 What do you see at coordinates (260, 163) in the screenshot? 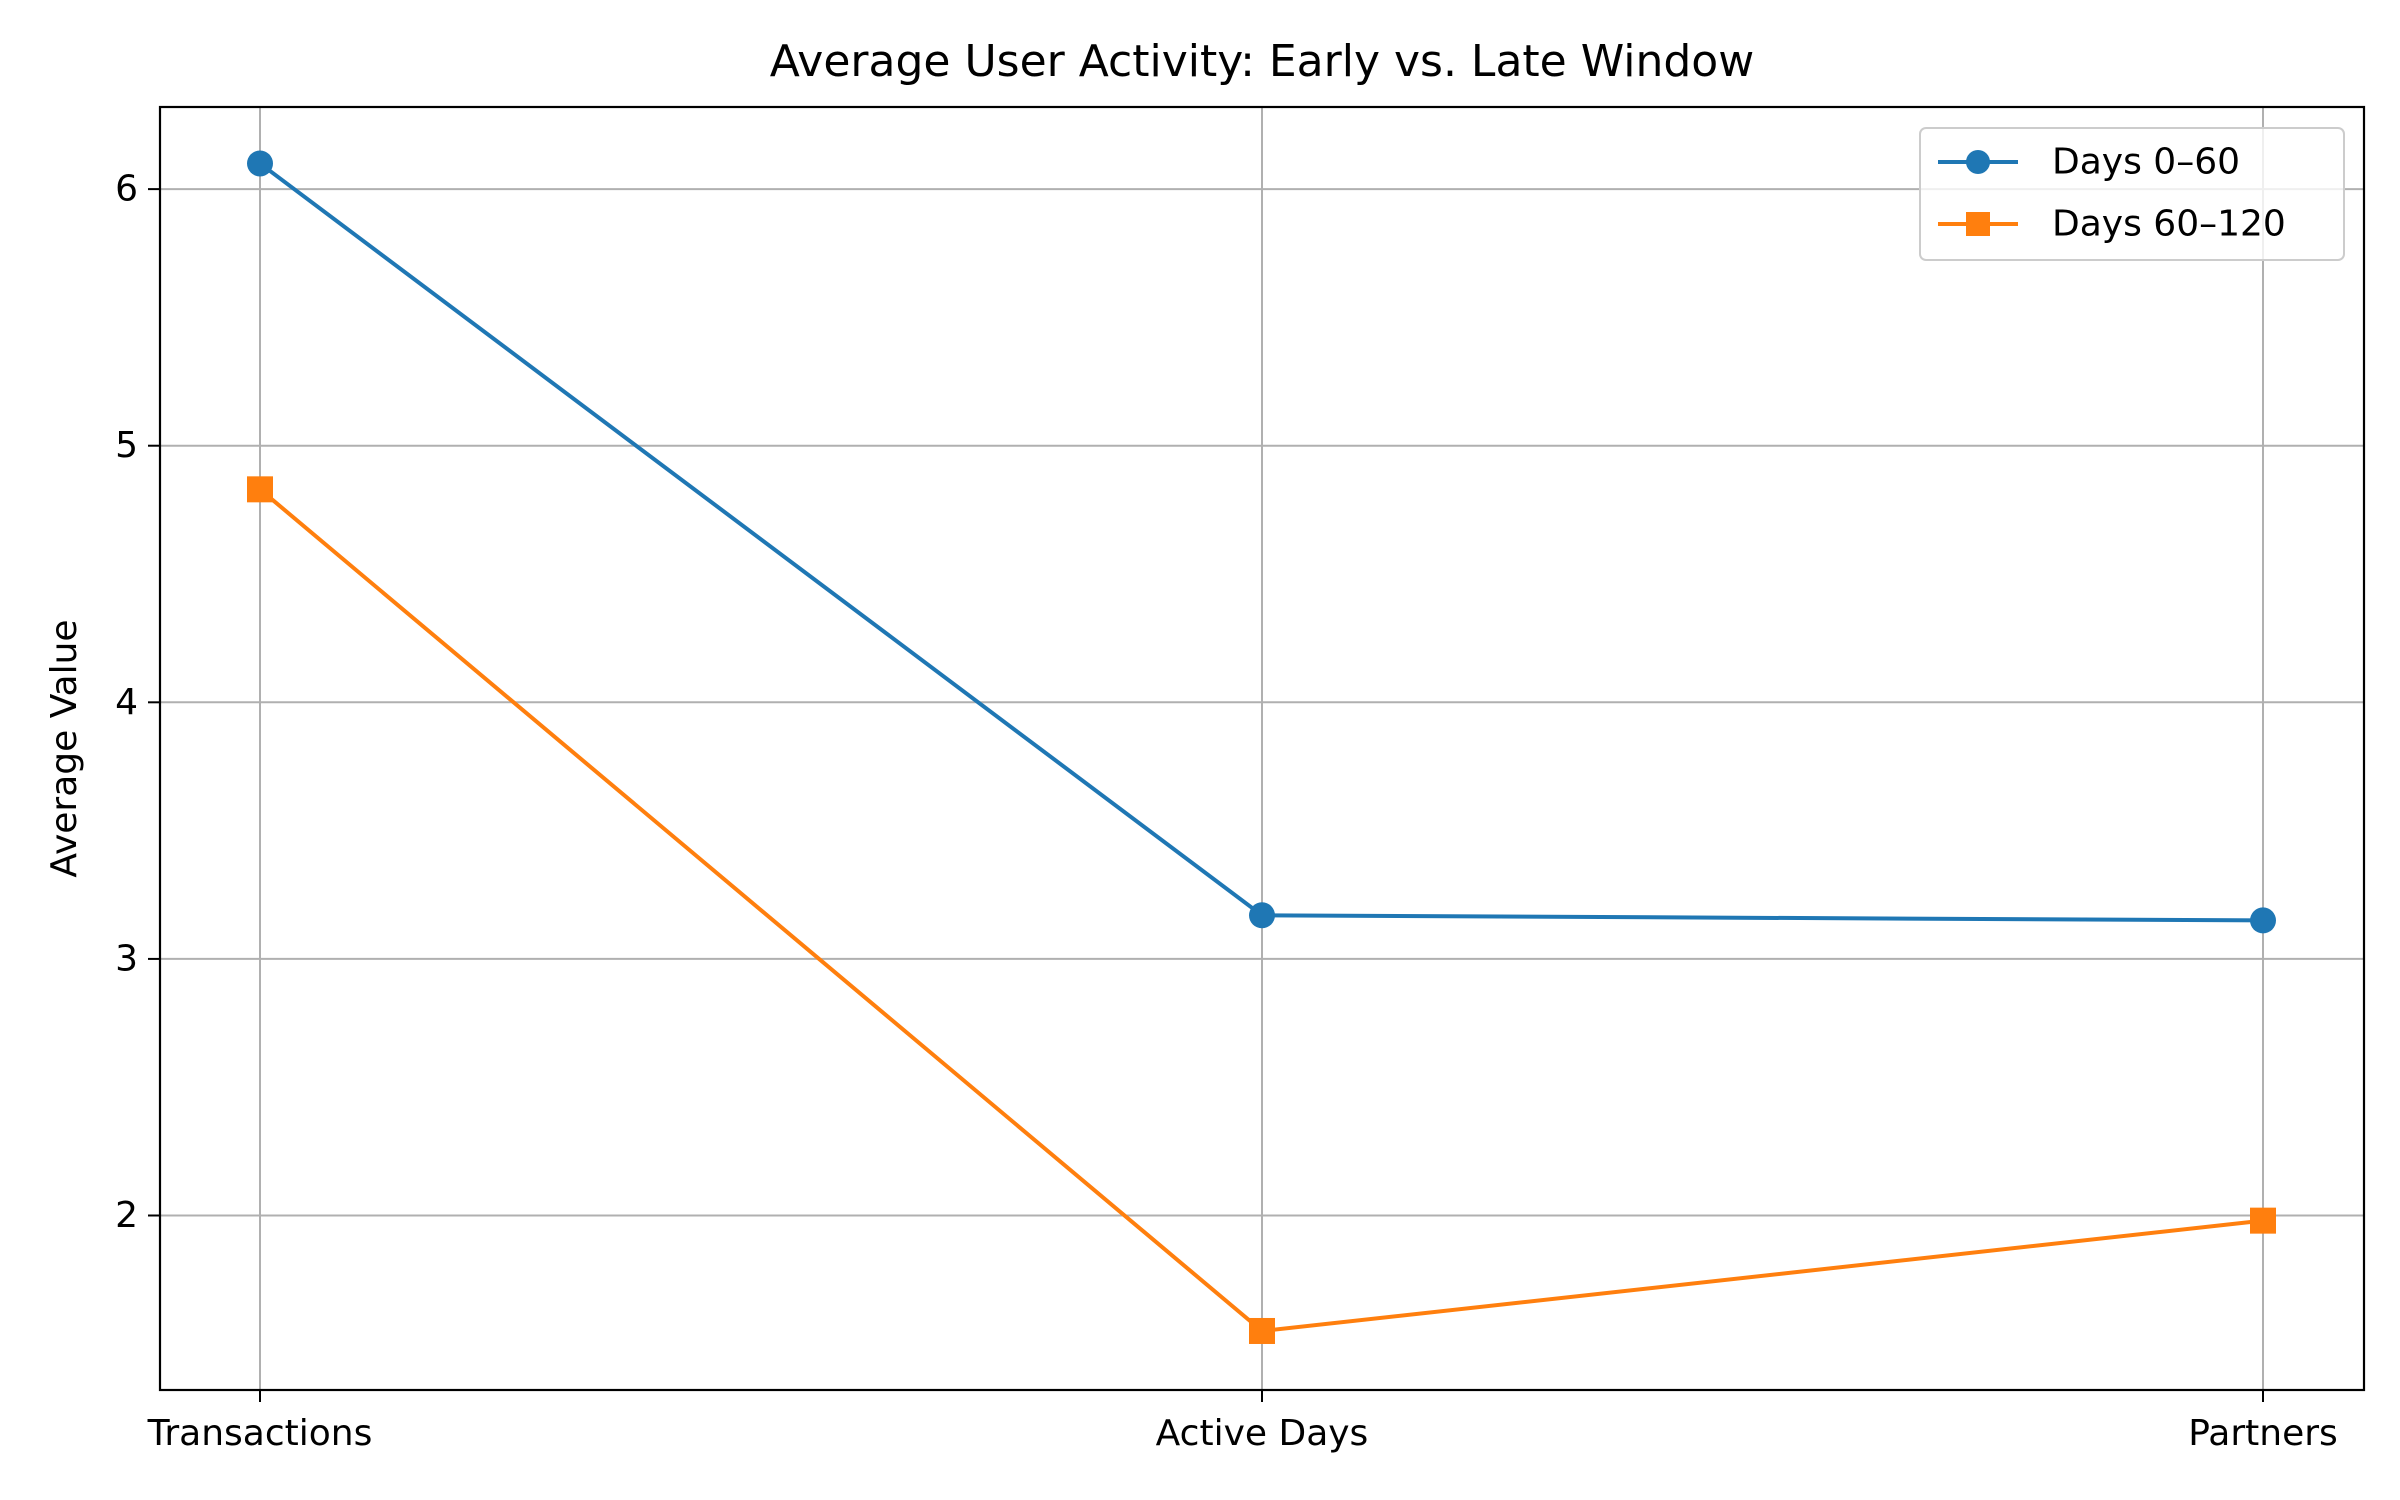
I see `data-point-days-0-60-transactions` at bounding box center [260, 163].